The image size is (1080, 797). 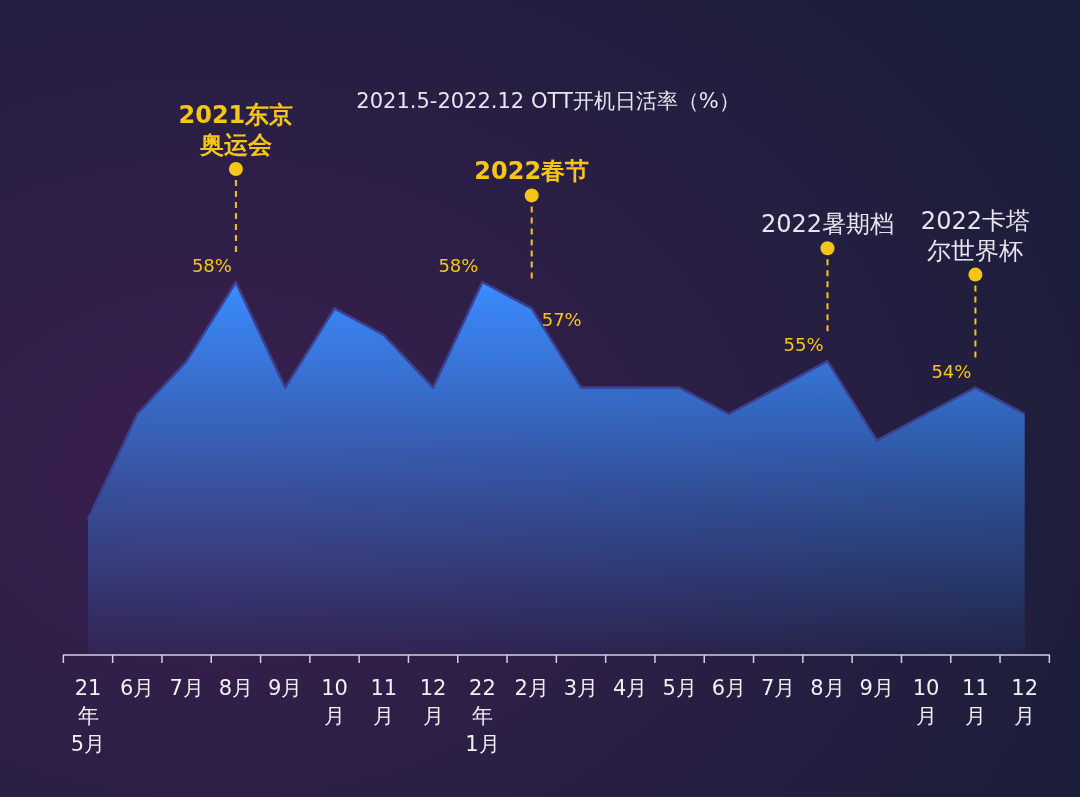 I want to click on text: 2022春节, so click(x=532, y=171).